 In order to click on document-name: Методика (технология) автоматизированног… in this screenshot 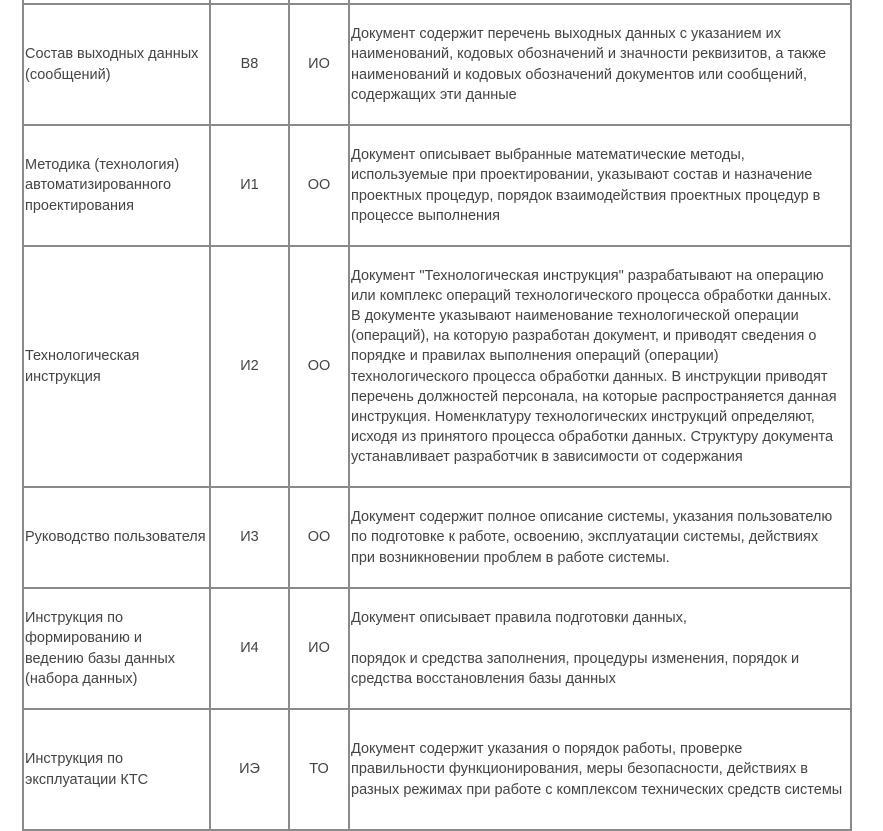, I will do `click(116, 185)`.